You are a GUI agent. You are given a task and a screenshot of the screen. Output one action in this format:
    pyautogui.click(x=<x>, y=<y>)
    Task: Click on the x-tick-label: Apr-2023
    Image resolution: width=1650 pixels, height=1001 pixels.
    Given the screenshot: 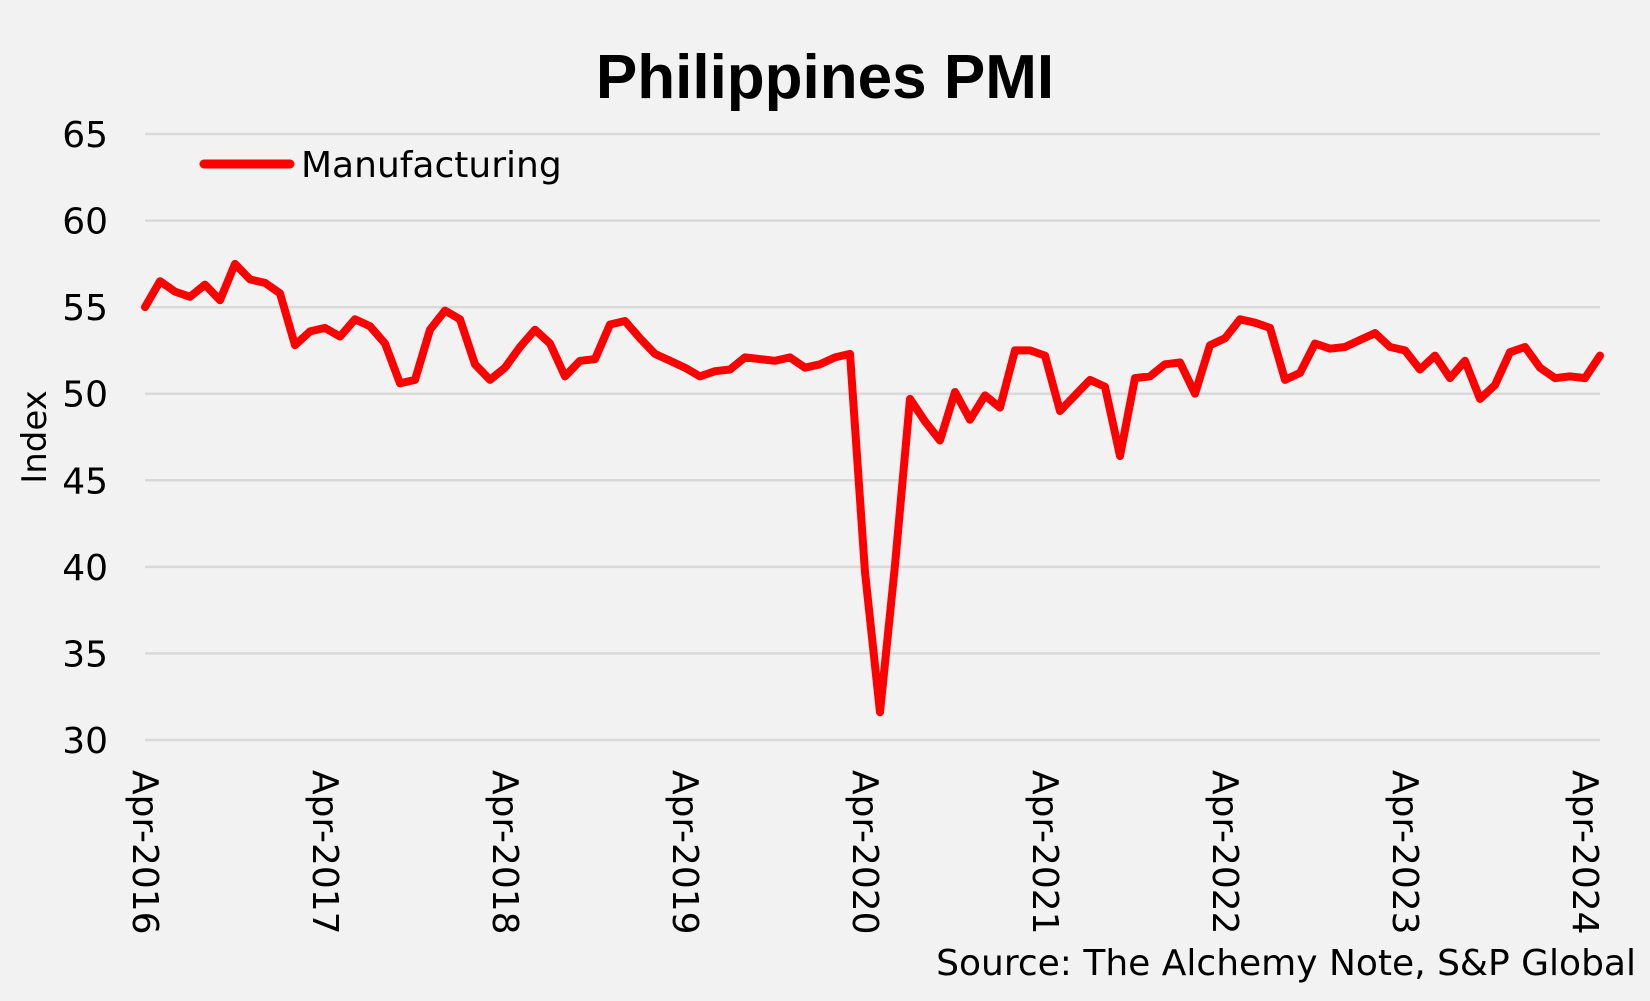 What is the action you would take?
    pyautogui.click(x=1404, y=852)
    